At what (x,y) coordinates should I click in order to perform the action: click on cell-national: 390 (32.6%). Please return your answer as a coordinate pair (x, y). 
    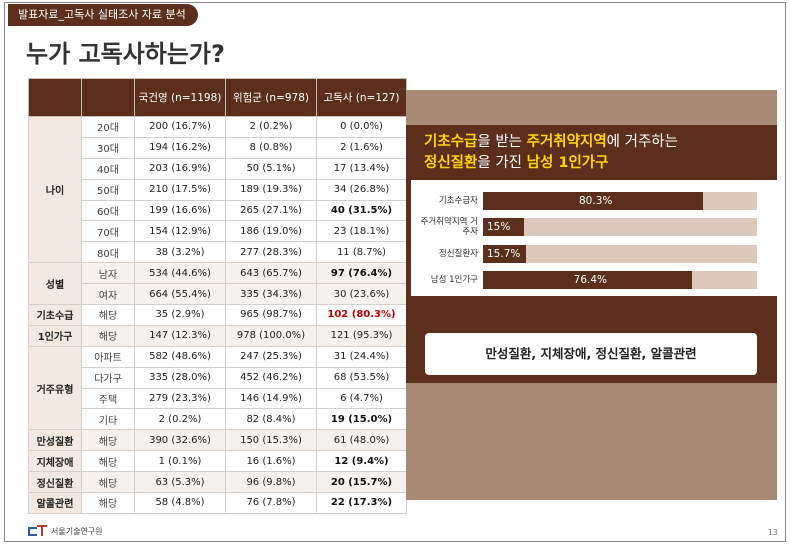
    Looking at the image, I should click on (180, 440).